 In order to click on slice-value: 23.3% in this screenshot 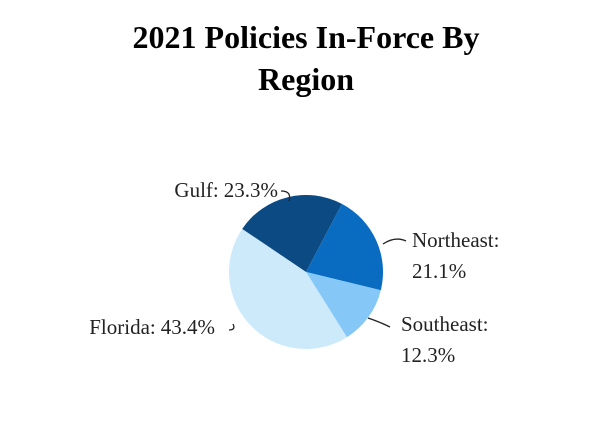, I will do `click(251, 190)`.